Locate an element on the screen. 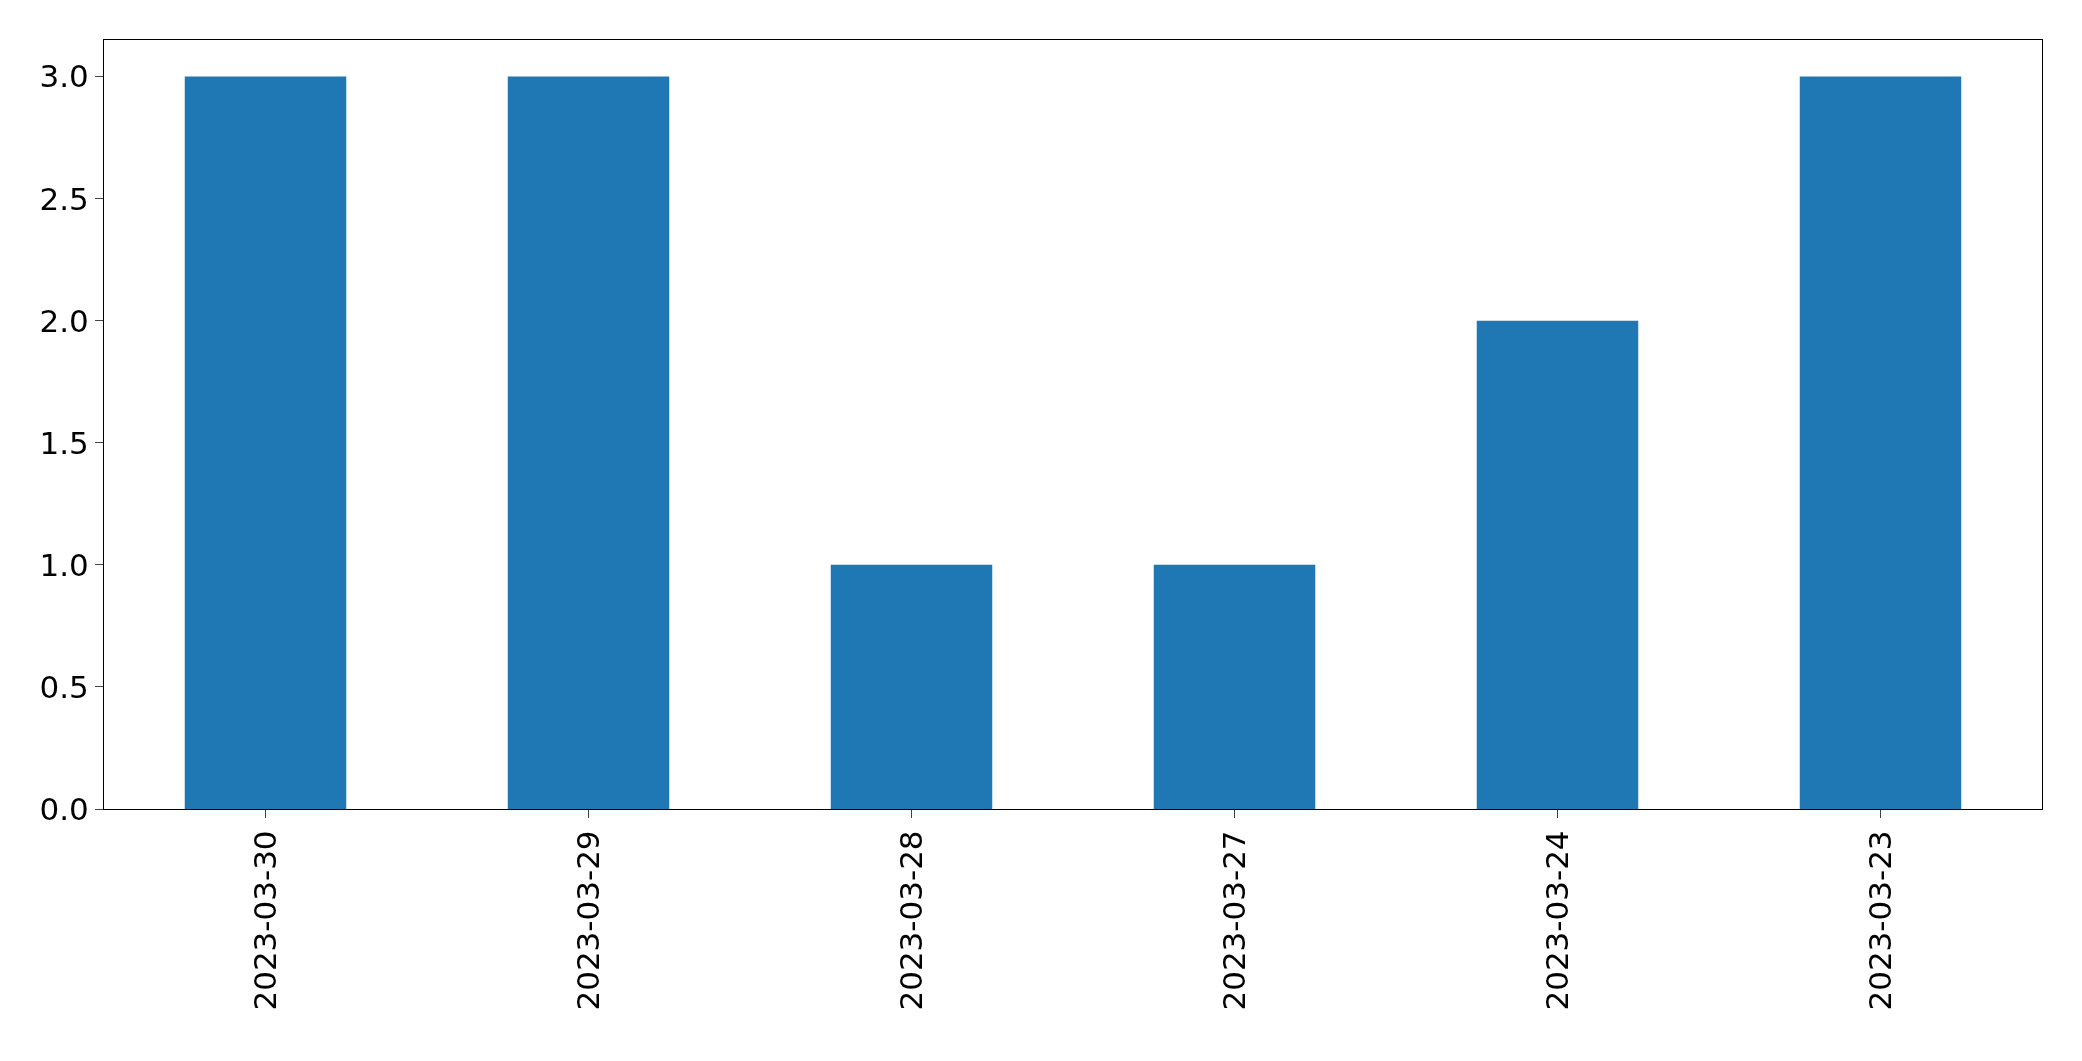 Image resolution: width=2082 pixels, height=1061 pixels. y-tick-label: 0.5 is located at coordinates (64, 686).